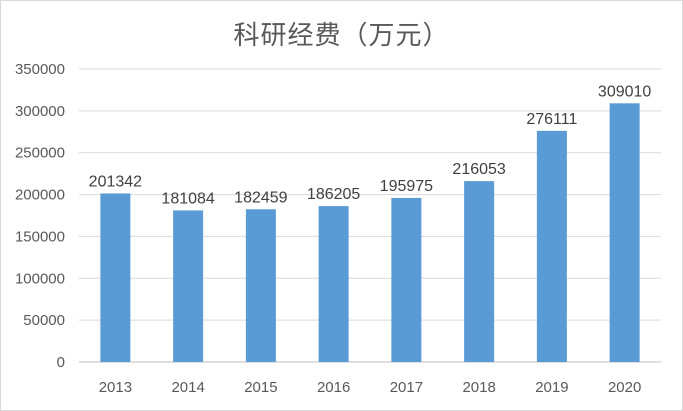  I want to click on y-tick-label: 100000, so click(40, 278).